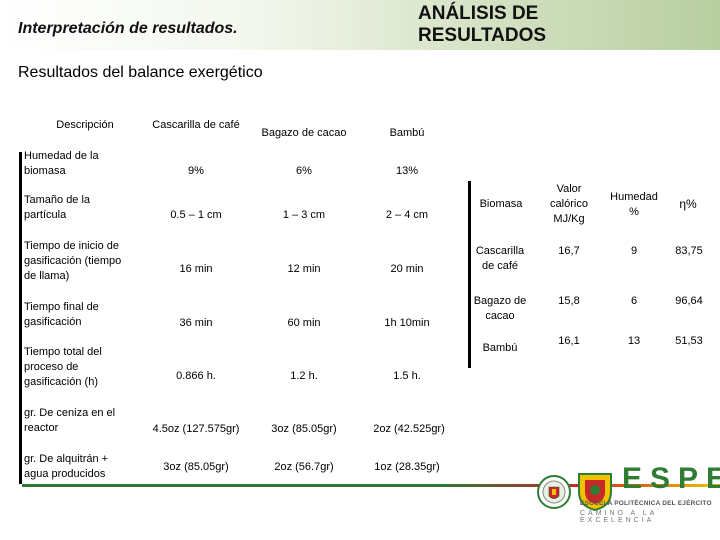  I want to click on lt-cell: 1.5 h., so click(407, 376).